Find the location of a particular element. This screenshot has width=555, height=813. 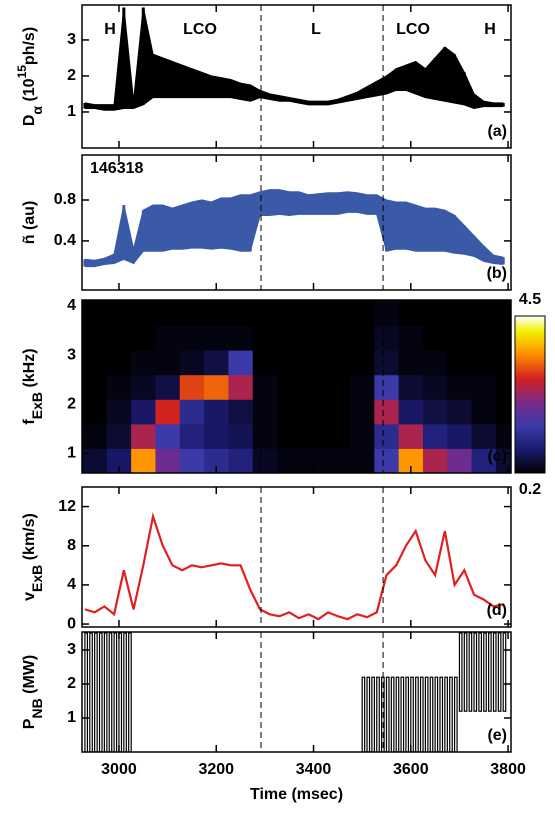

x-axis-label: Time (msec) is located at coordinates (296, 794).